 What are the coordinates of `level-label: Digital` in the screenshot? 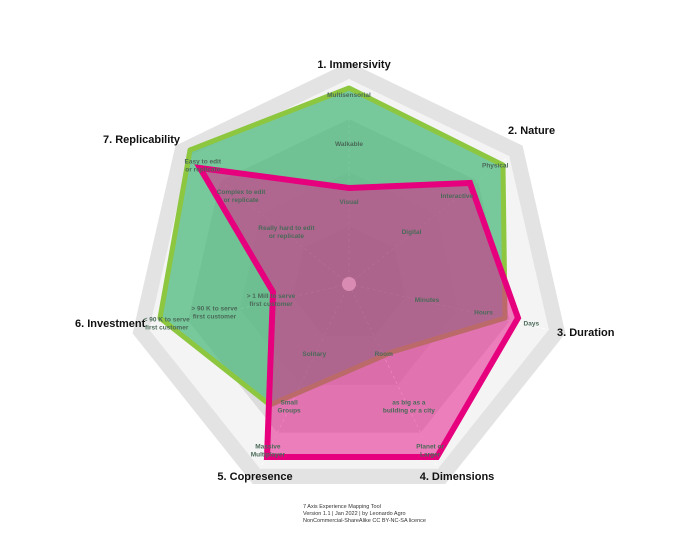 It's located at (412, 232).